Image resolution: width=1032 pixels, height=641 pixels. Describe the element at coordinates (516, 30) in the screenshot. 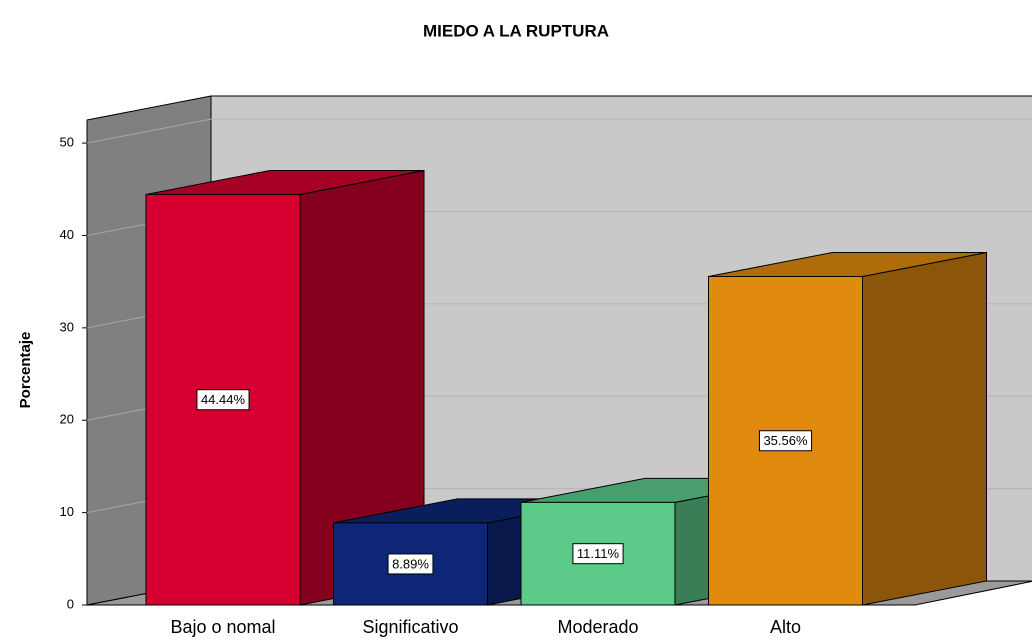

I see `chart-title: MIEDO A LA RUPTURA` at that location.